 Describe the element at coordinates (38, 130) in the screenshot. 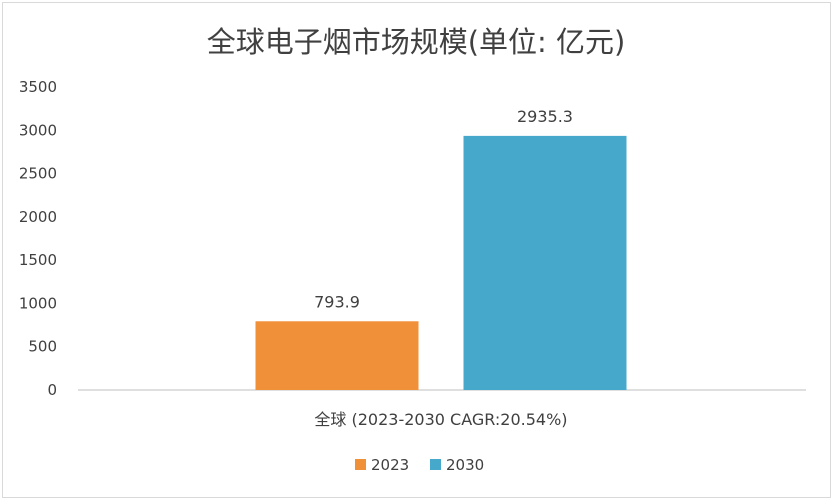

I see `y-tick-label: 3000` at that location.